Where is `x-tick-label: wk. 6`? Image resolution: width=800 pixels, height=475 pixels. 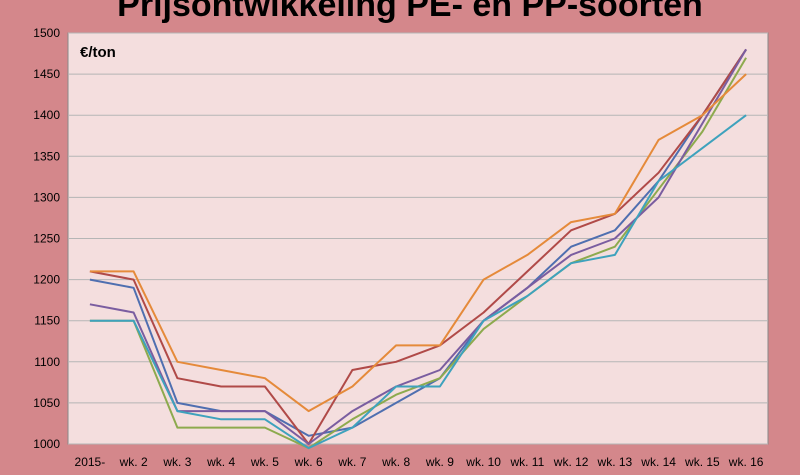 x-tick-label: wk. 6 is located at coordinates (308, 462).